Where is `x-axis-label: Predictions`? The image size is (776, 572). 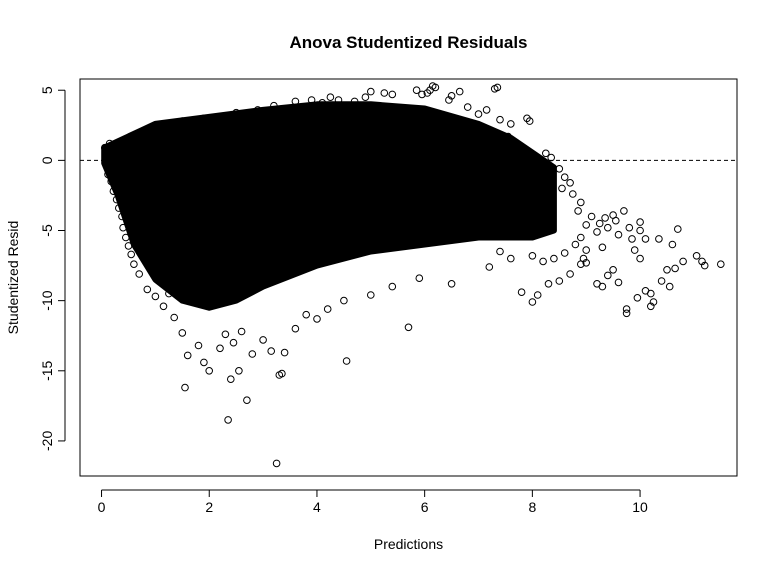
x-axis-label: Predictions is located at coordinates (408, 544).